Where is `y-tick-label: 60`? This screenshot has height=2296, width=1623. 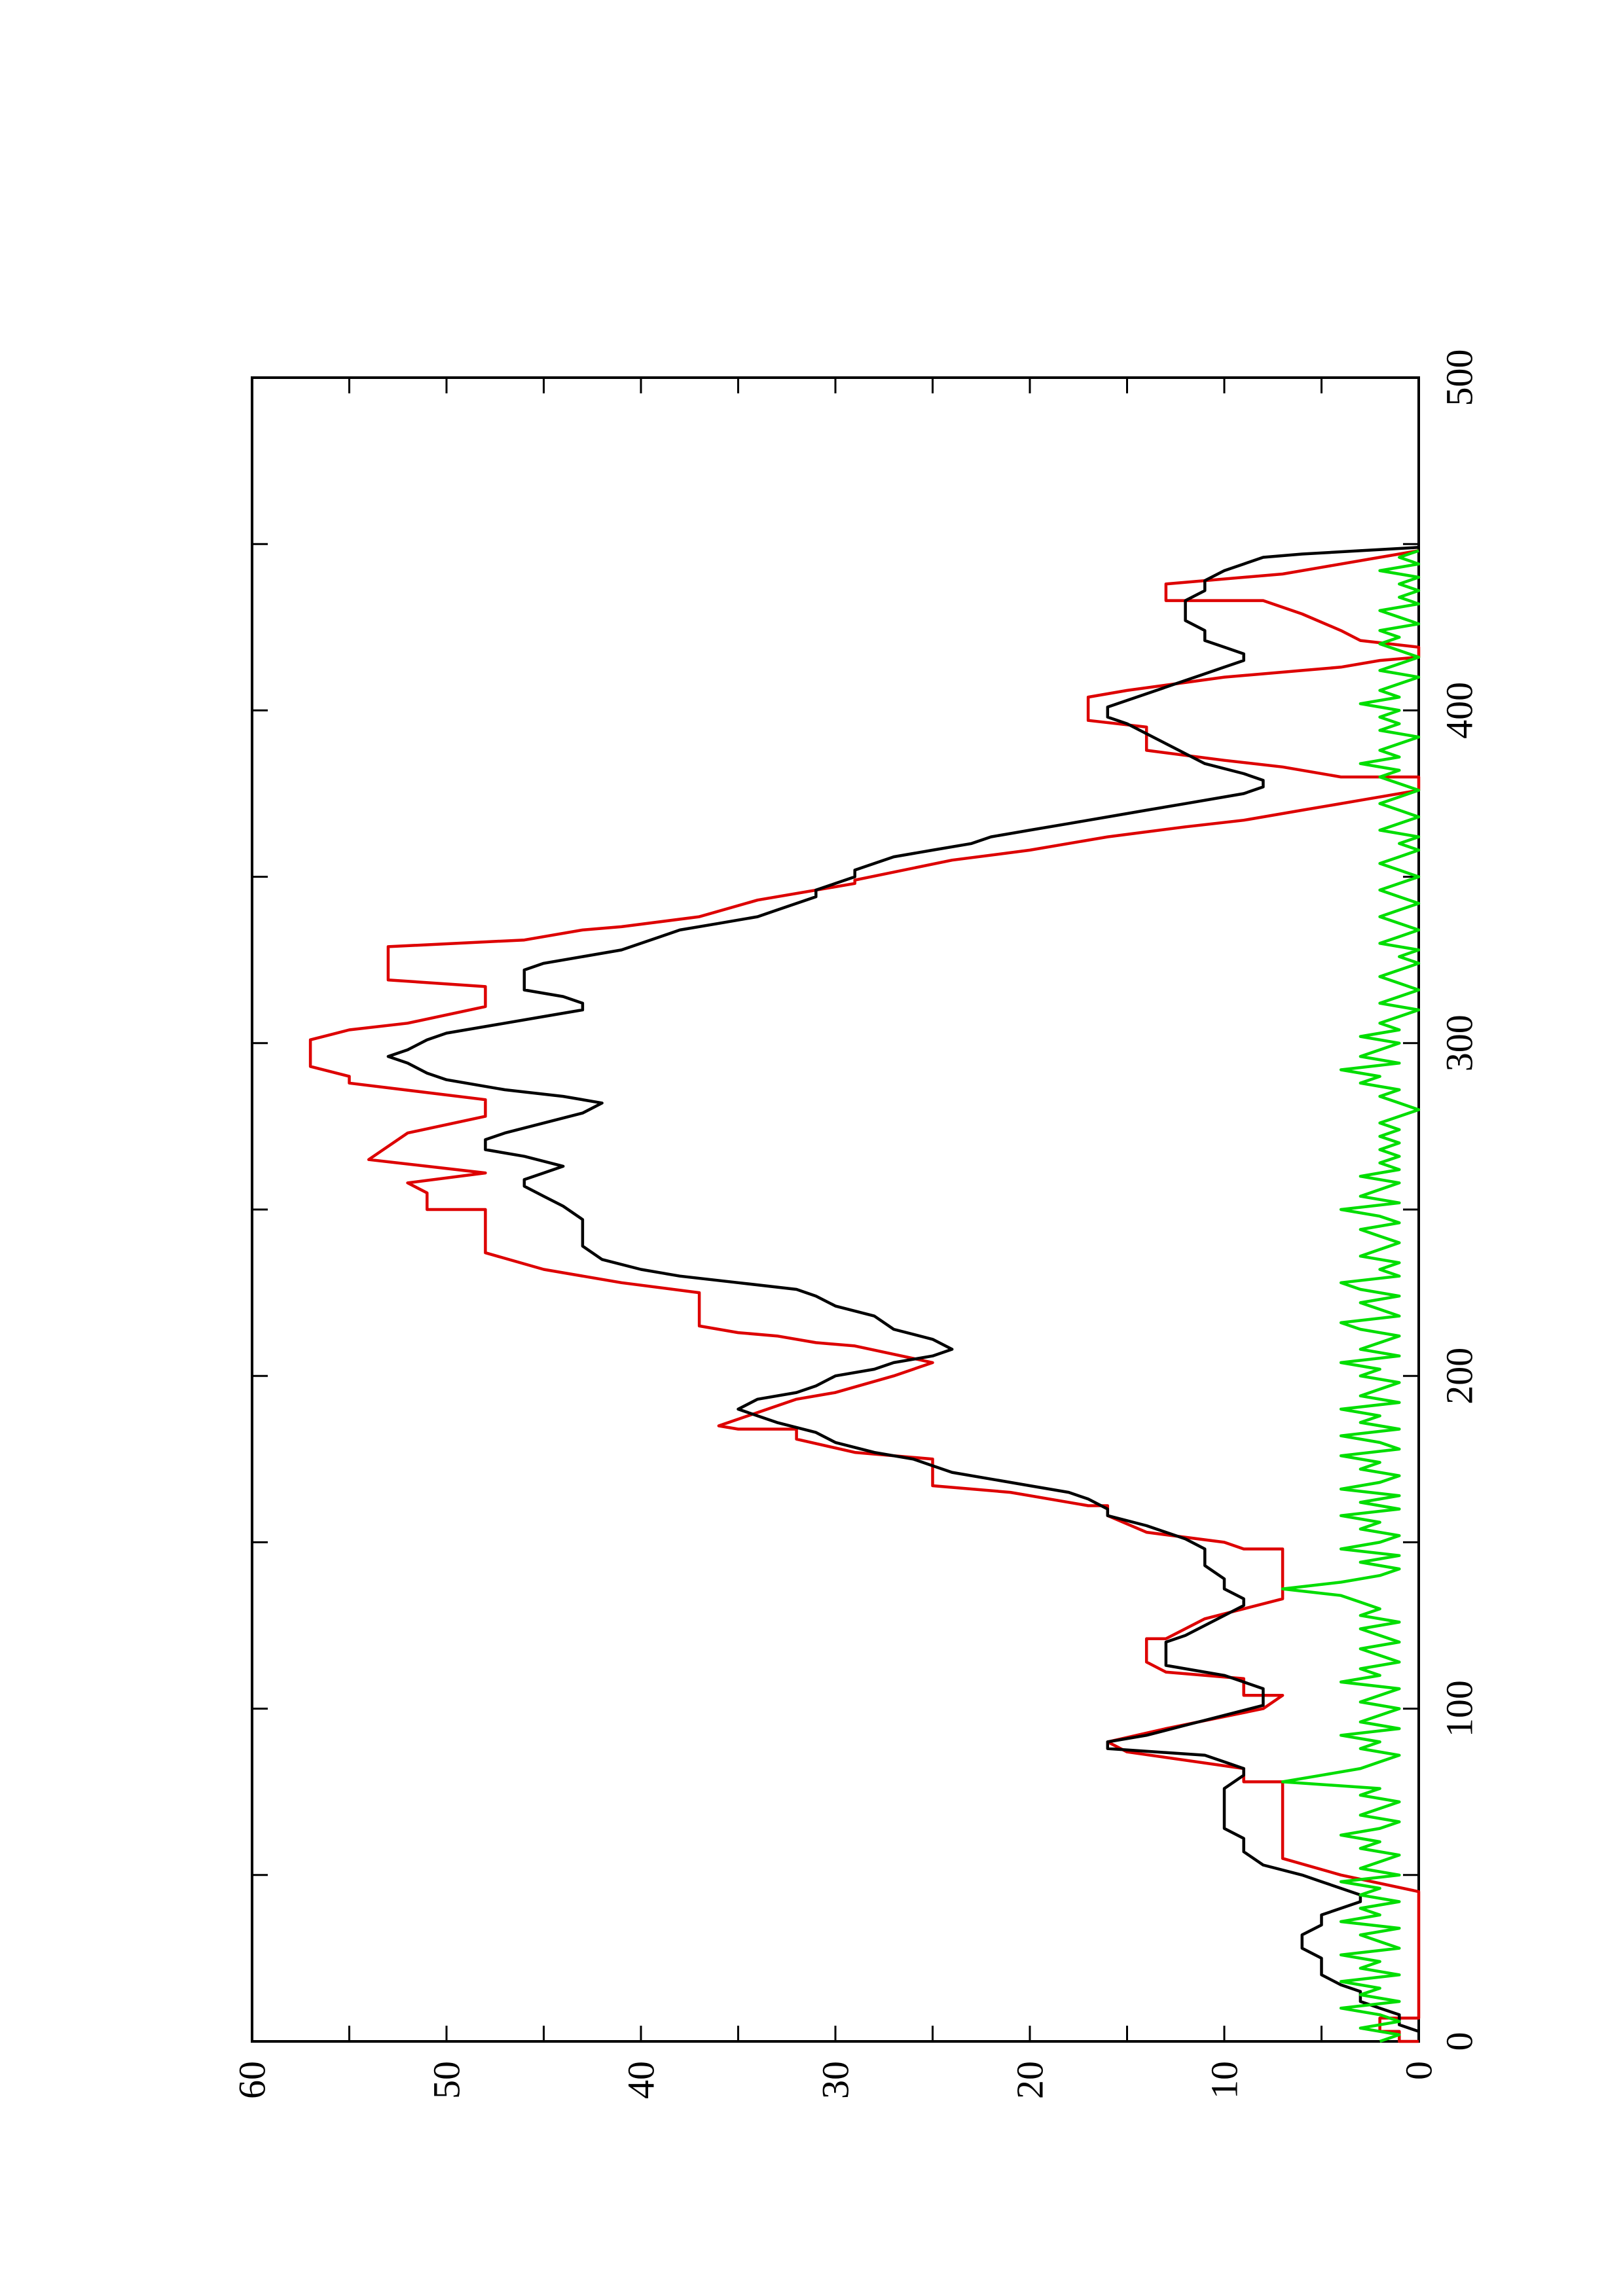
y-tick-label: 60 is located at coordinates (252, 2080).